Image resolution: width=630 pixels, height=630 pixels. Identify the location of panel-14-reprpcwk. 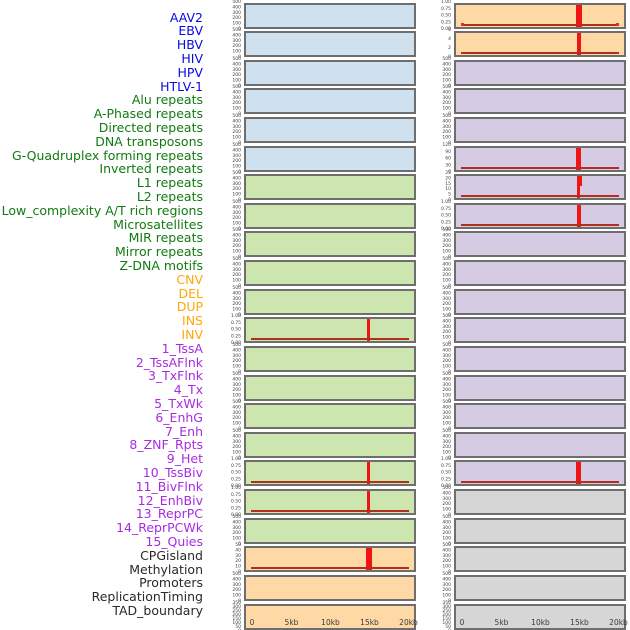
(540, 444).